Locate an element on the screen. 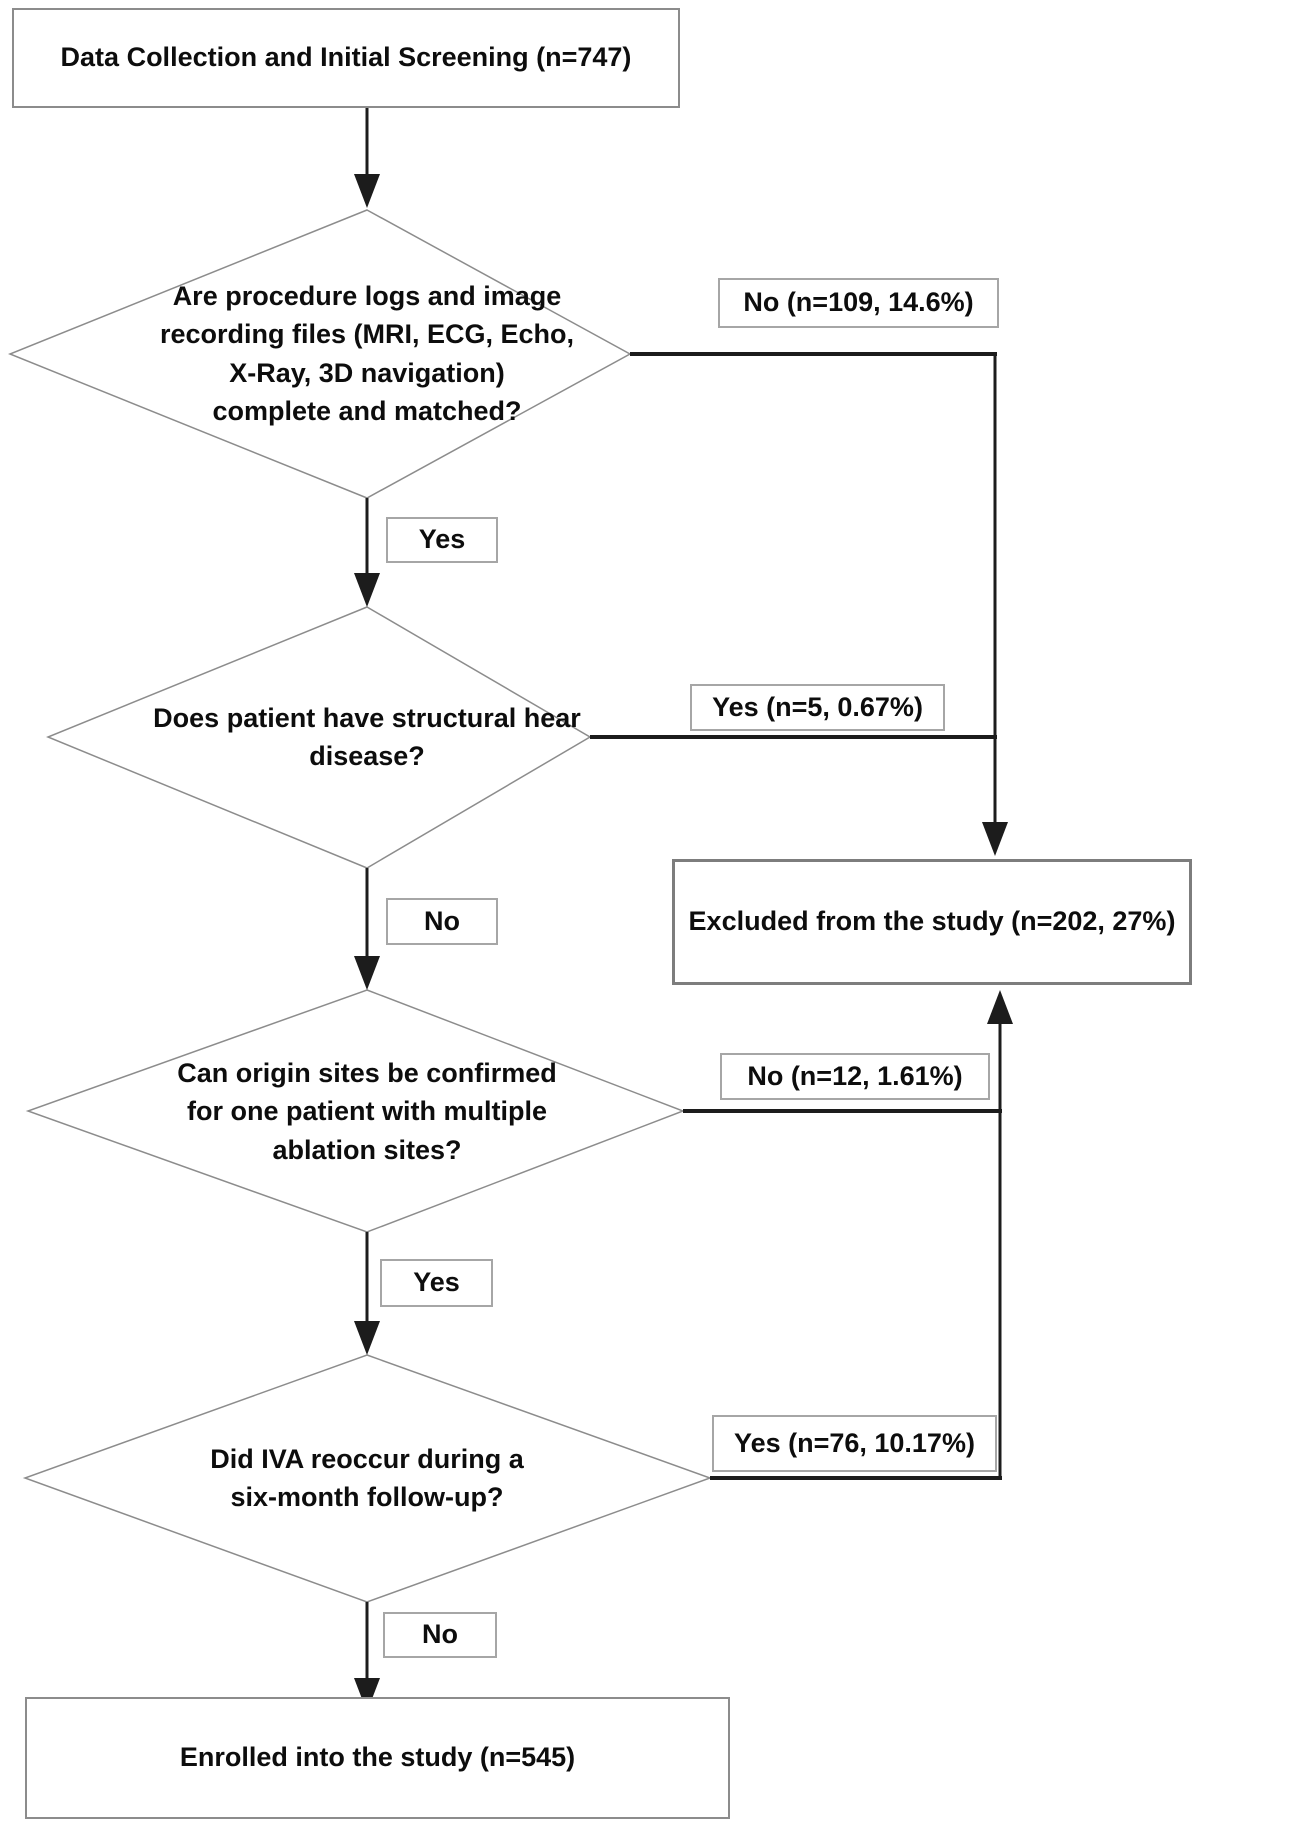 This screenshot has height=1828, width=1299. edge-label-text: Yes (n=5, 0.67%) is located at coordinates (817, 706).